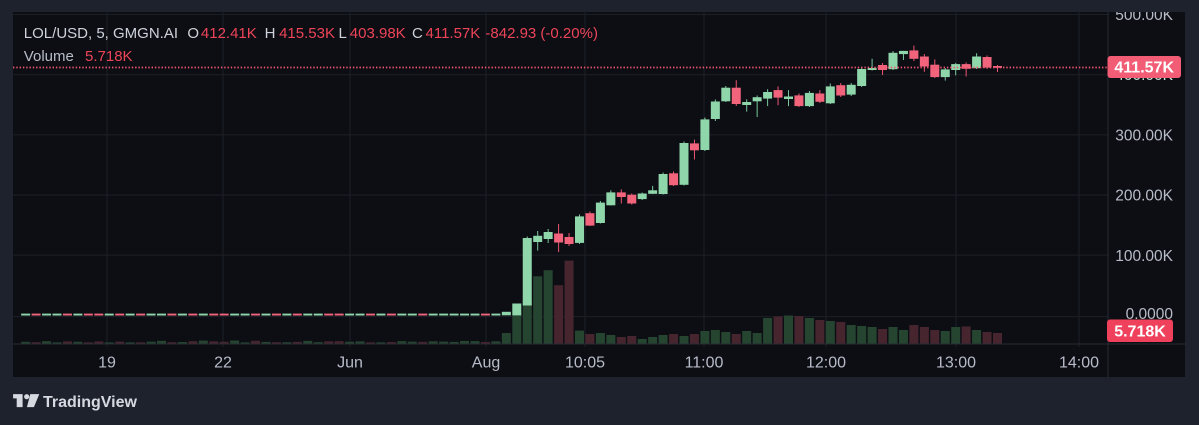  What do you see at coordinates (956, 363) in the screenshot?
I see `svg-text: 13:00` at bounding box center [956, 363].